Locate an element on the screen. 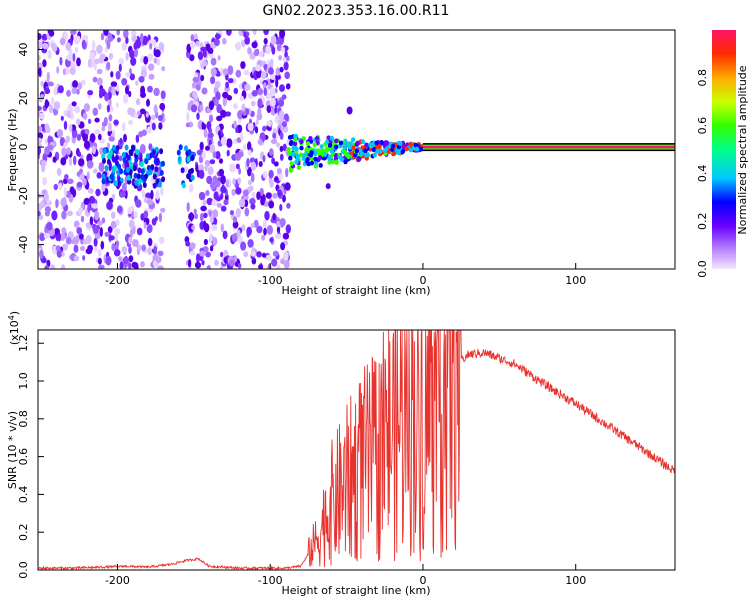 The height and width of the screenshot is (600, 750). colorbar-gradient is located at coordinates (724, 149).